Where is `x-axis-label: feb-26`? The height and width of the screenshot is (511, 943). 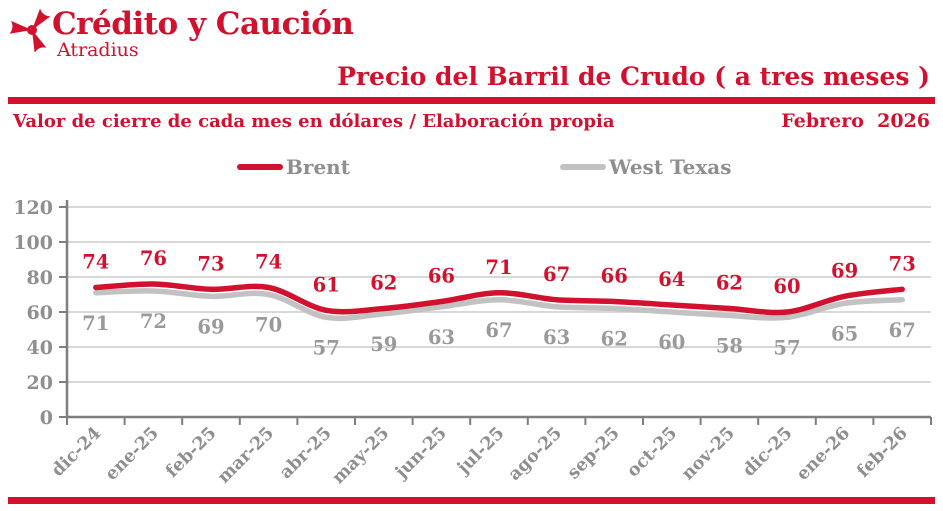
x-axis-label: feb-26 is located at coordinates (882, 452).